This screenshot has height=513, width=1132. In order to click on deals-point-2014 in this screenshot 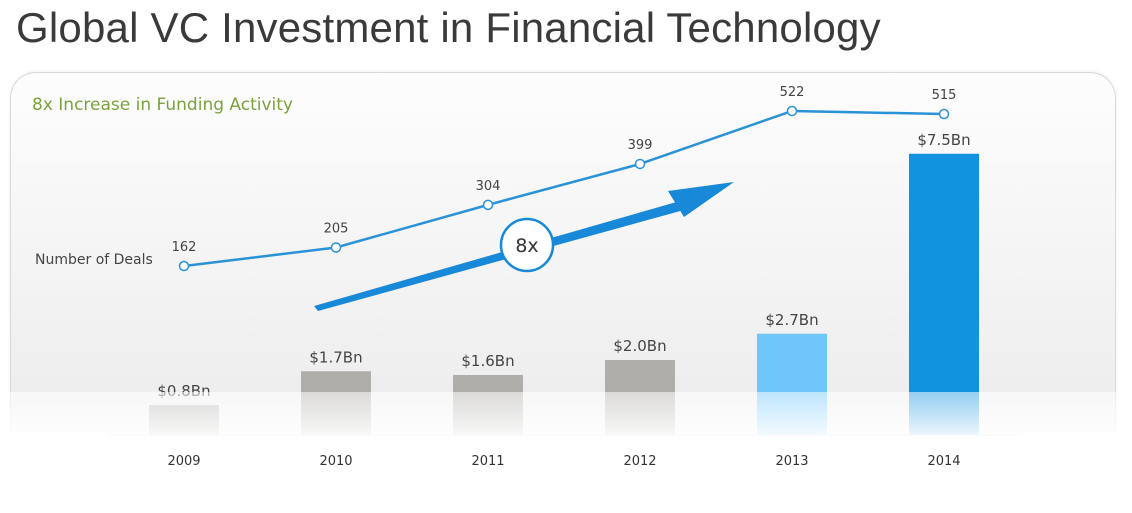, I will do `click(944, 114)`.